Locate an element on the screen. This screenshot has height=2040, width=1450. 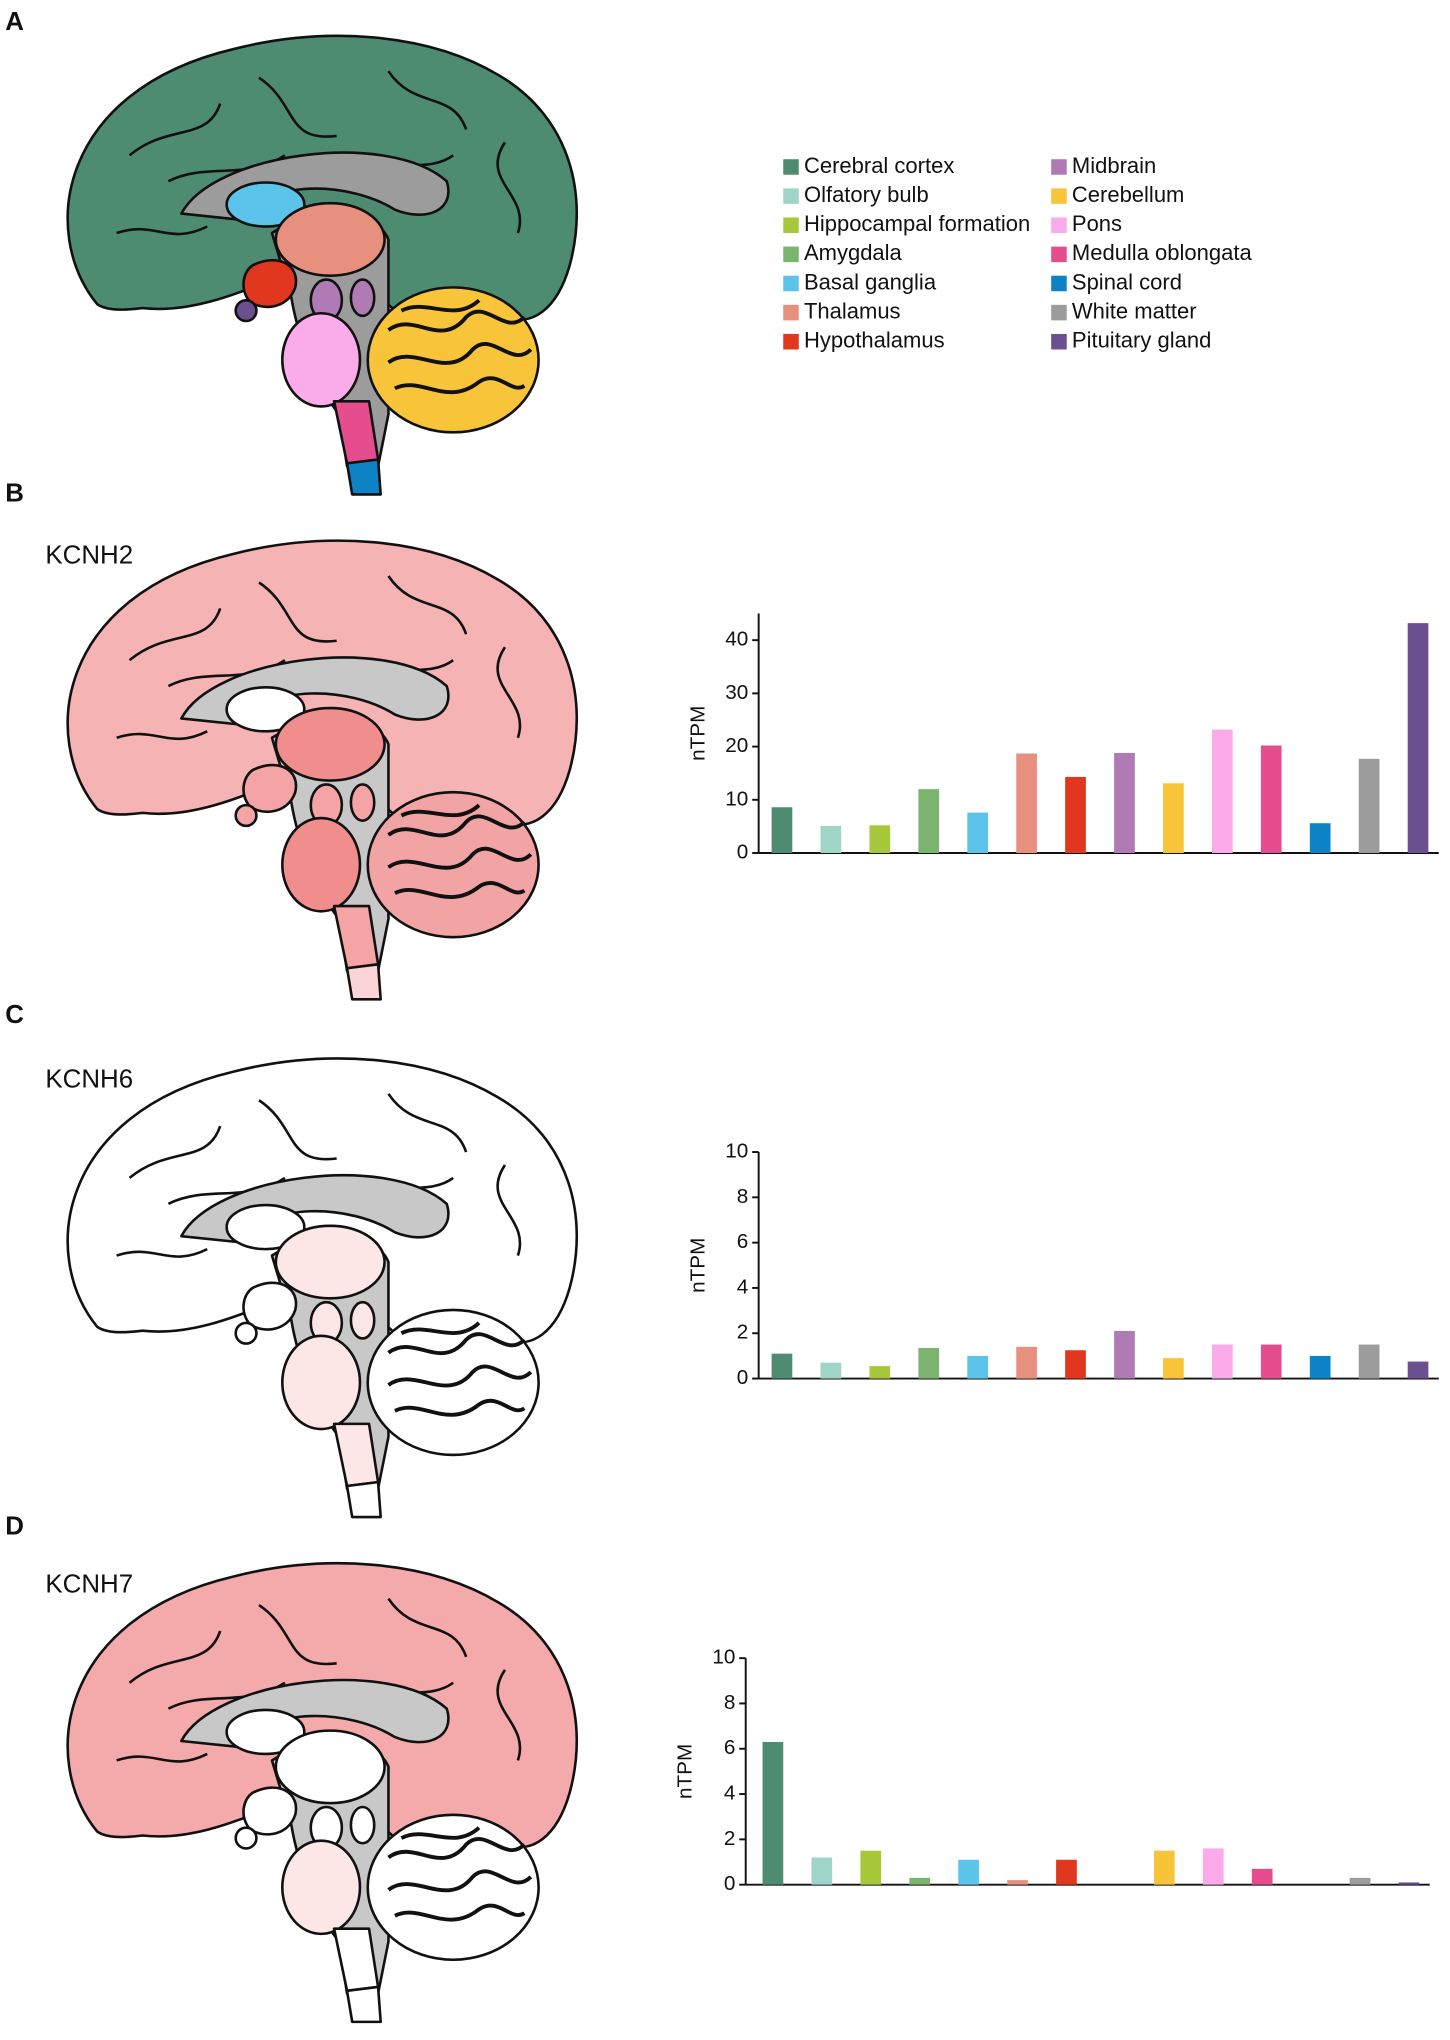
legend-label: Olfatory bulb is located at coordinates (866, 194).